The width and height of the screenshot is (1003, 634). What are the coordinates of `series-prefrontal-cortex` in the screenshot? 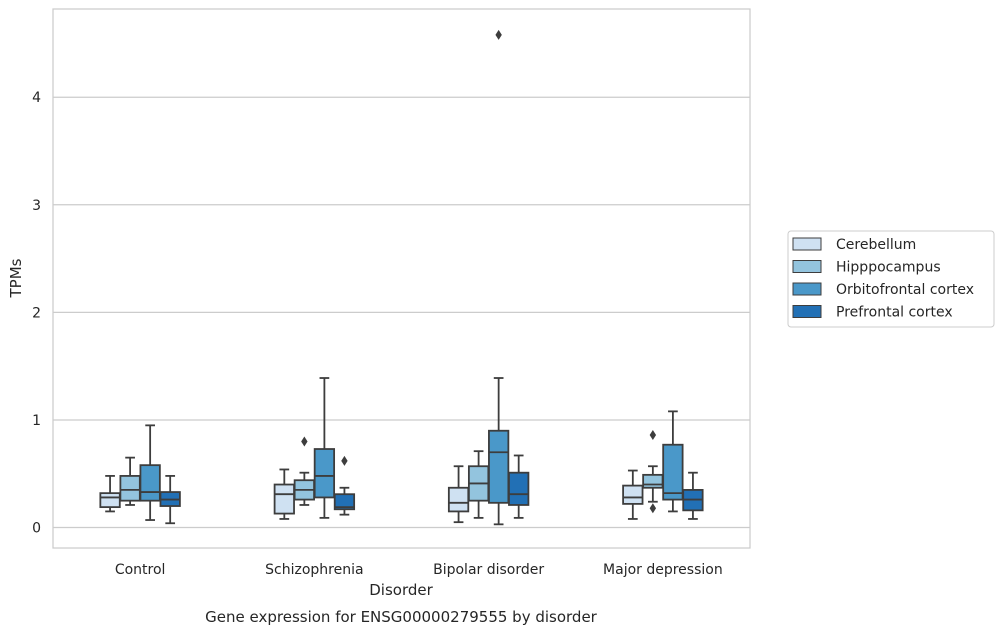 It's located at (431, 489).